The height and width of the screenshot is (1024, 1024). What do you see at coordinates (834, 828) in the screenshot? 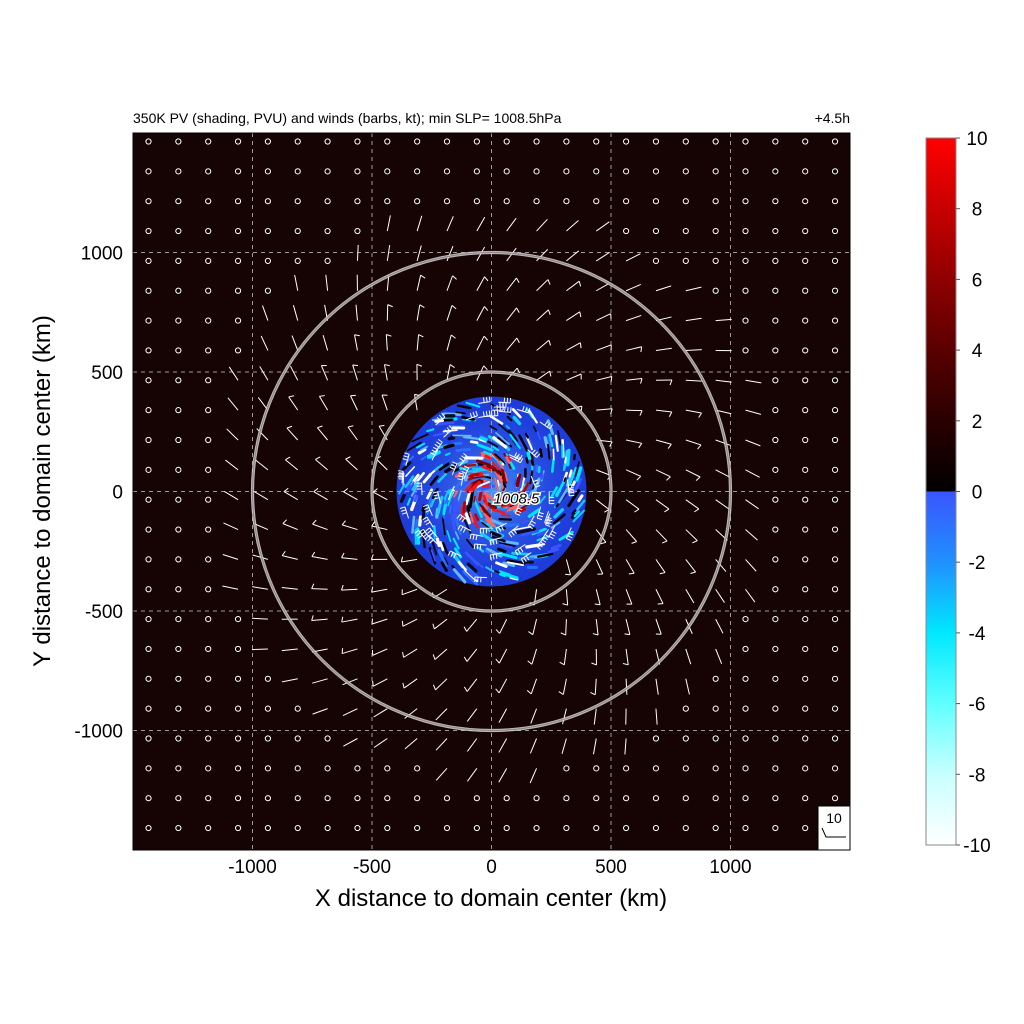
I see `barb-reference-box: 10` at bounding box center [834, 828].